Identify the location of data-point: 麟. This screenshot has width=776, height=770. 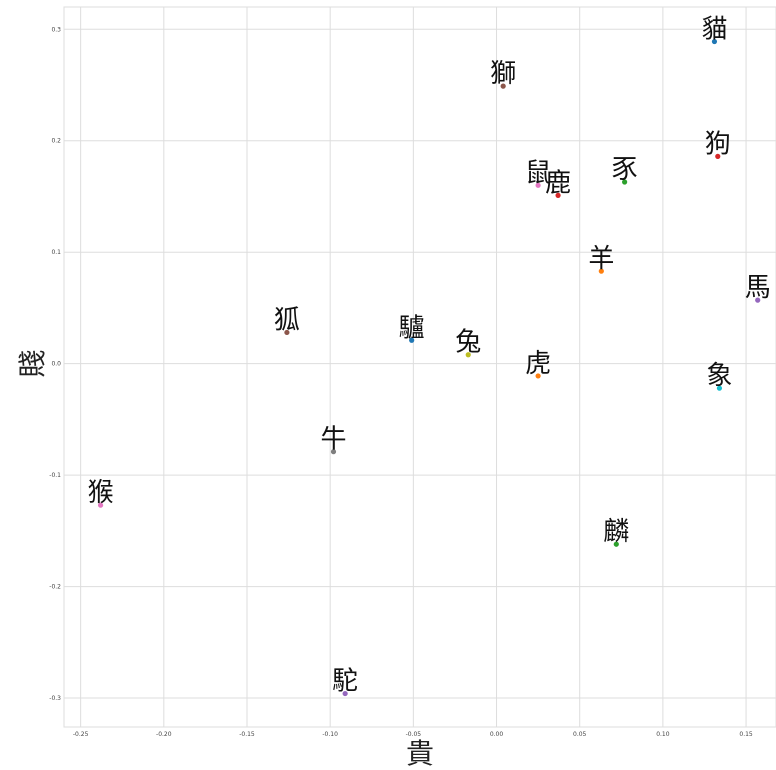
(616, 532).